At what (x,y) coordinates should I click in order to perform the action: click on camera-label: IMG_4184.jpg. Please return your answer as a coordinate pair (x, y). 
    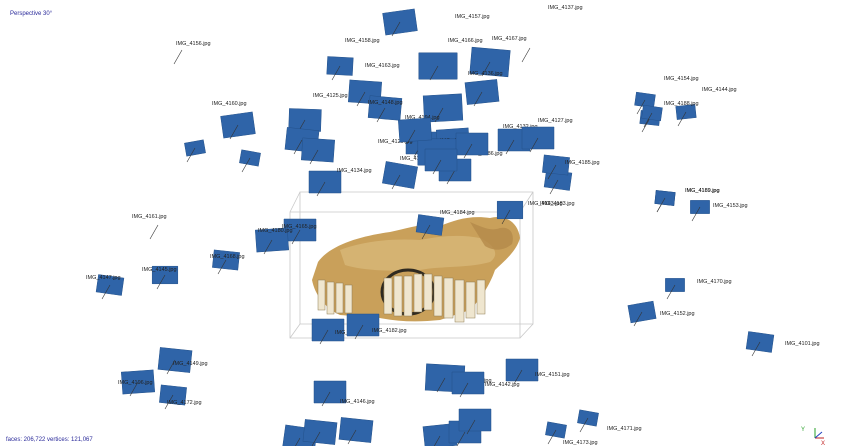
    Looking at the image, I should click on (457, 213).